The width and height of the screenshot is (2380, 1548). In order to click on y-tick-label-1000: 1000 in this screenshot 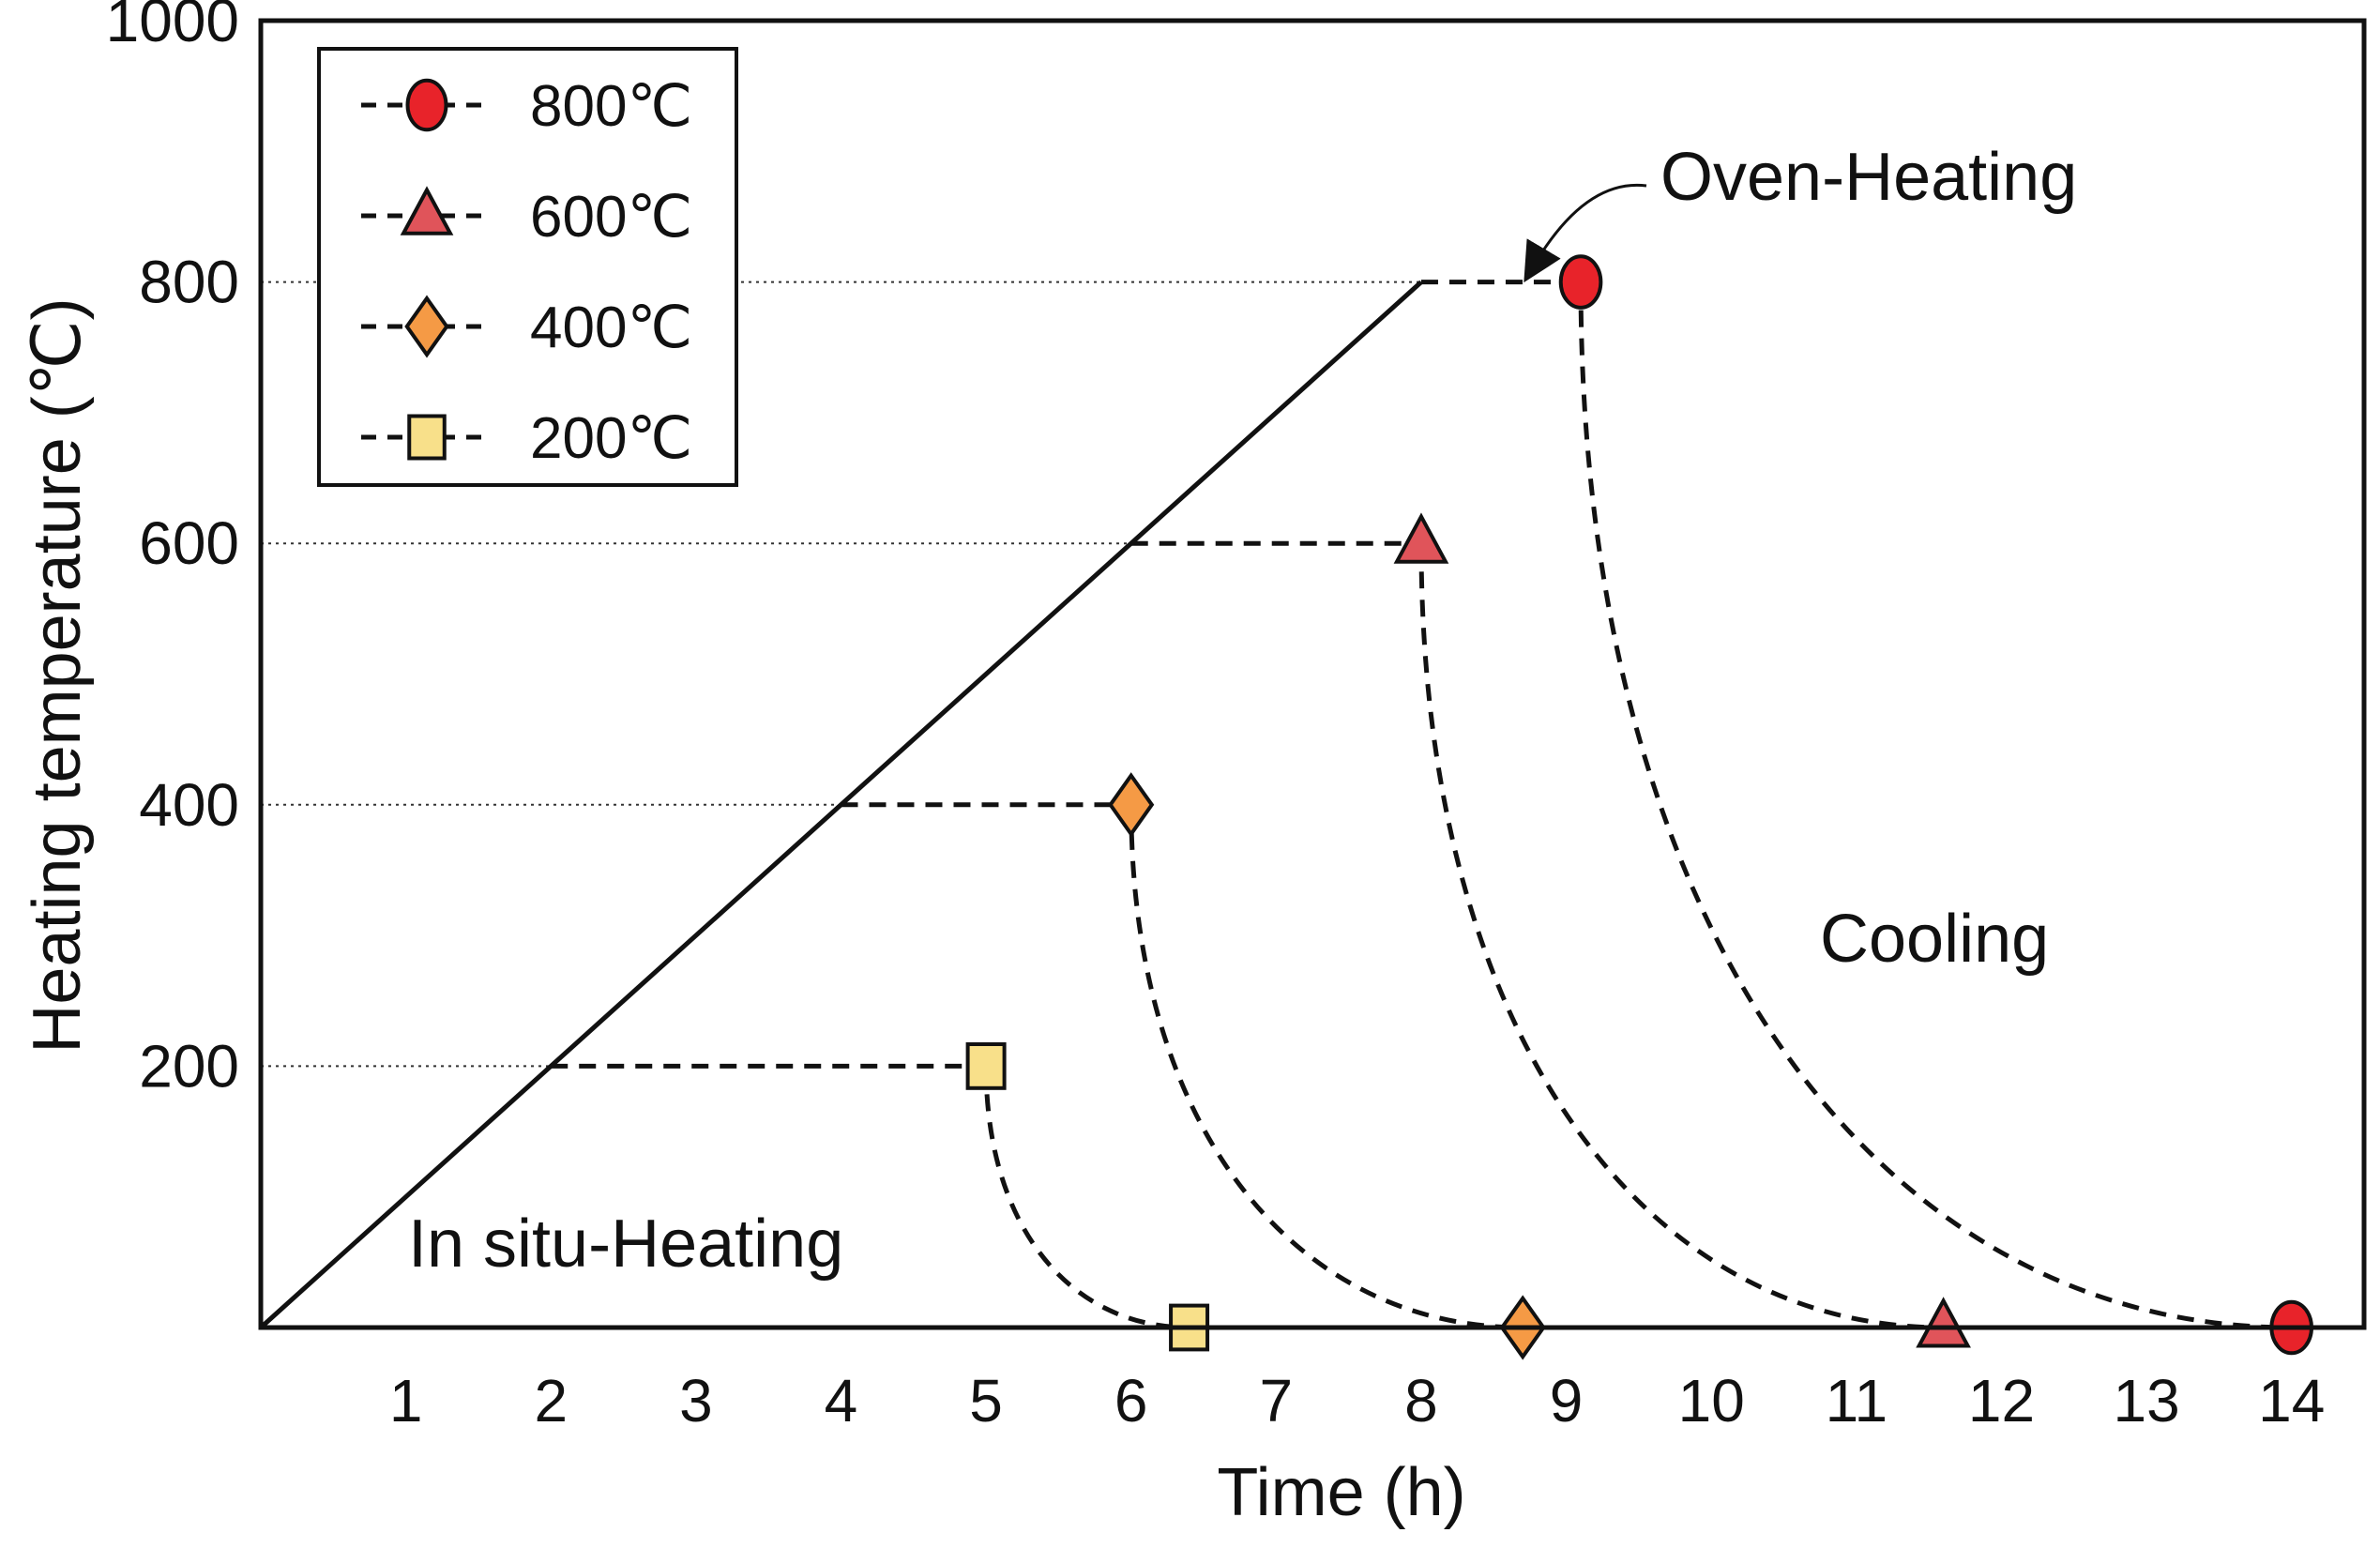, I will do `click(172, 27)`.